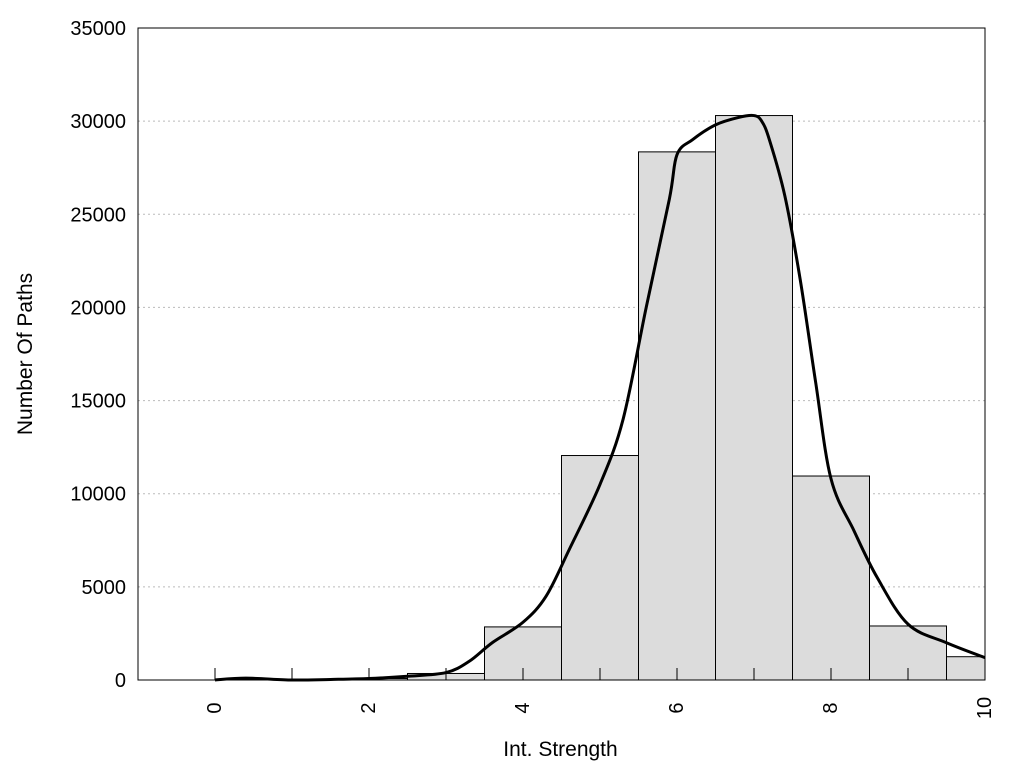 This screenshot has width=1024, height=768. What do you see at coordinates (523, 707) in the screenshot?
I see `x-tick-label: 4` at bounding box center [523, 707].